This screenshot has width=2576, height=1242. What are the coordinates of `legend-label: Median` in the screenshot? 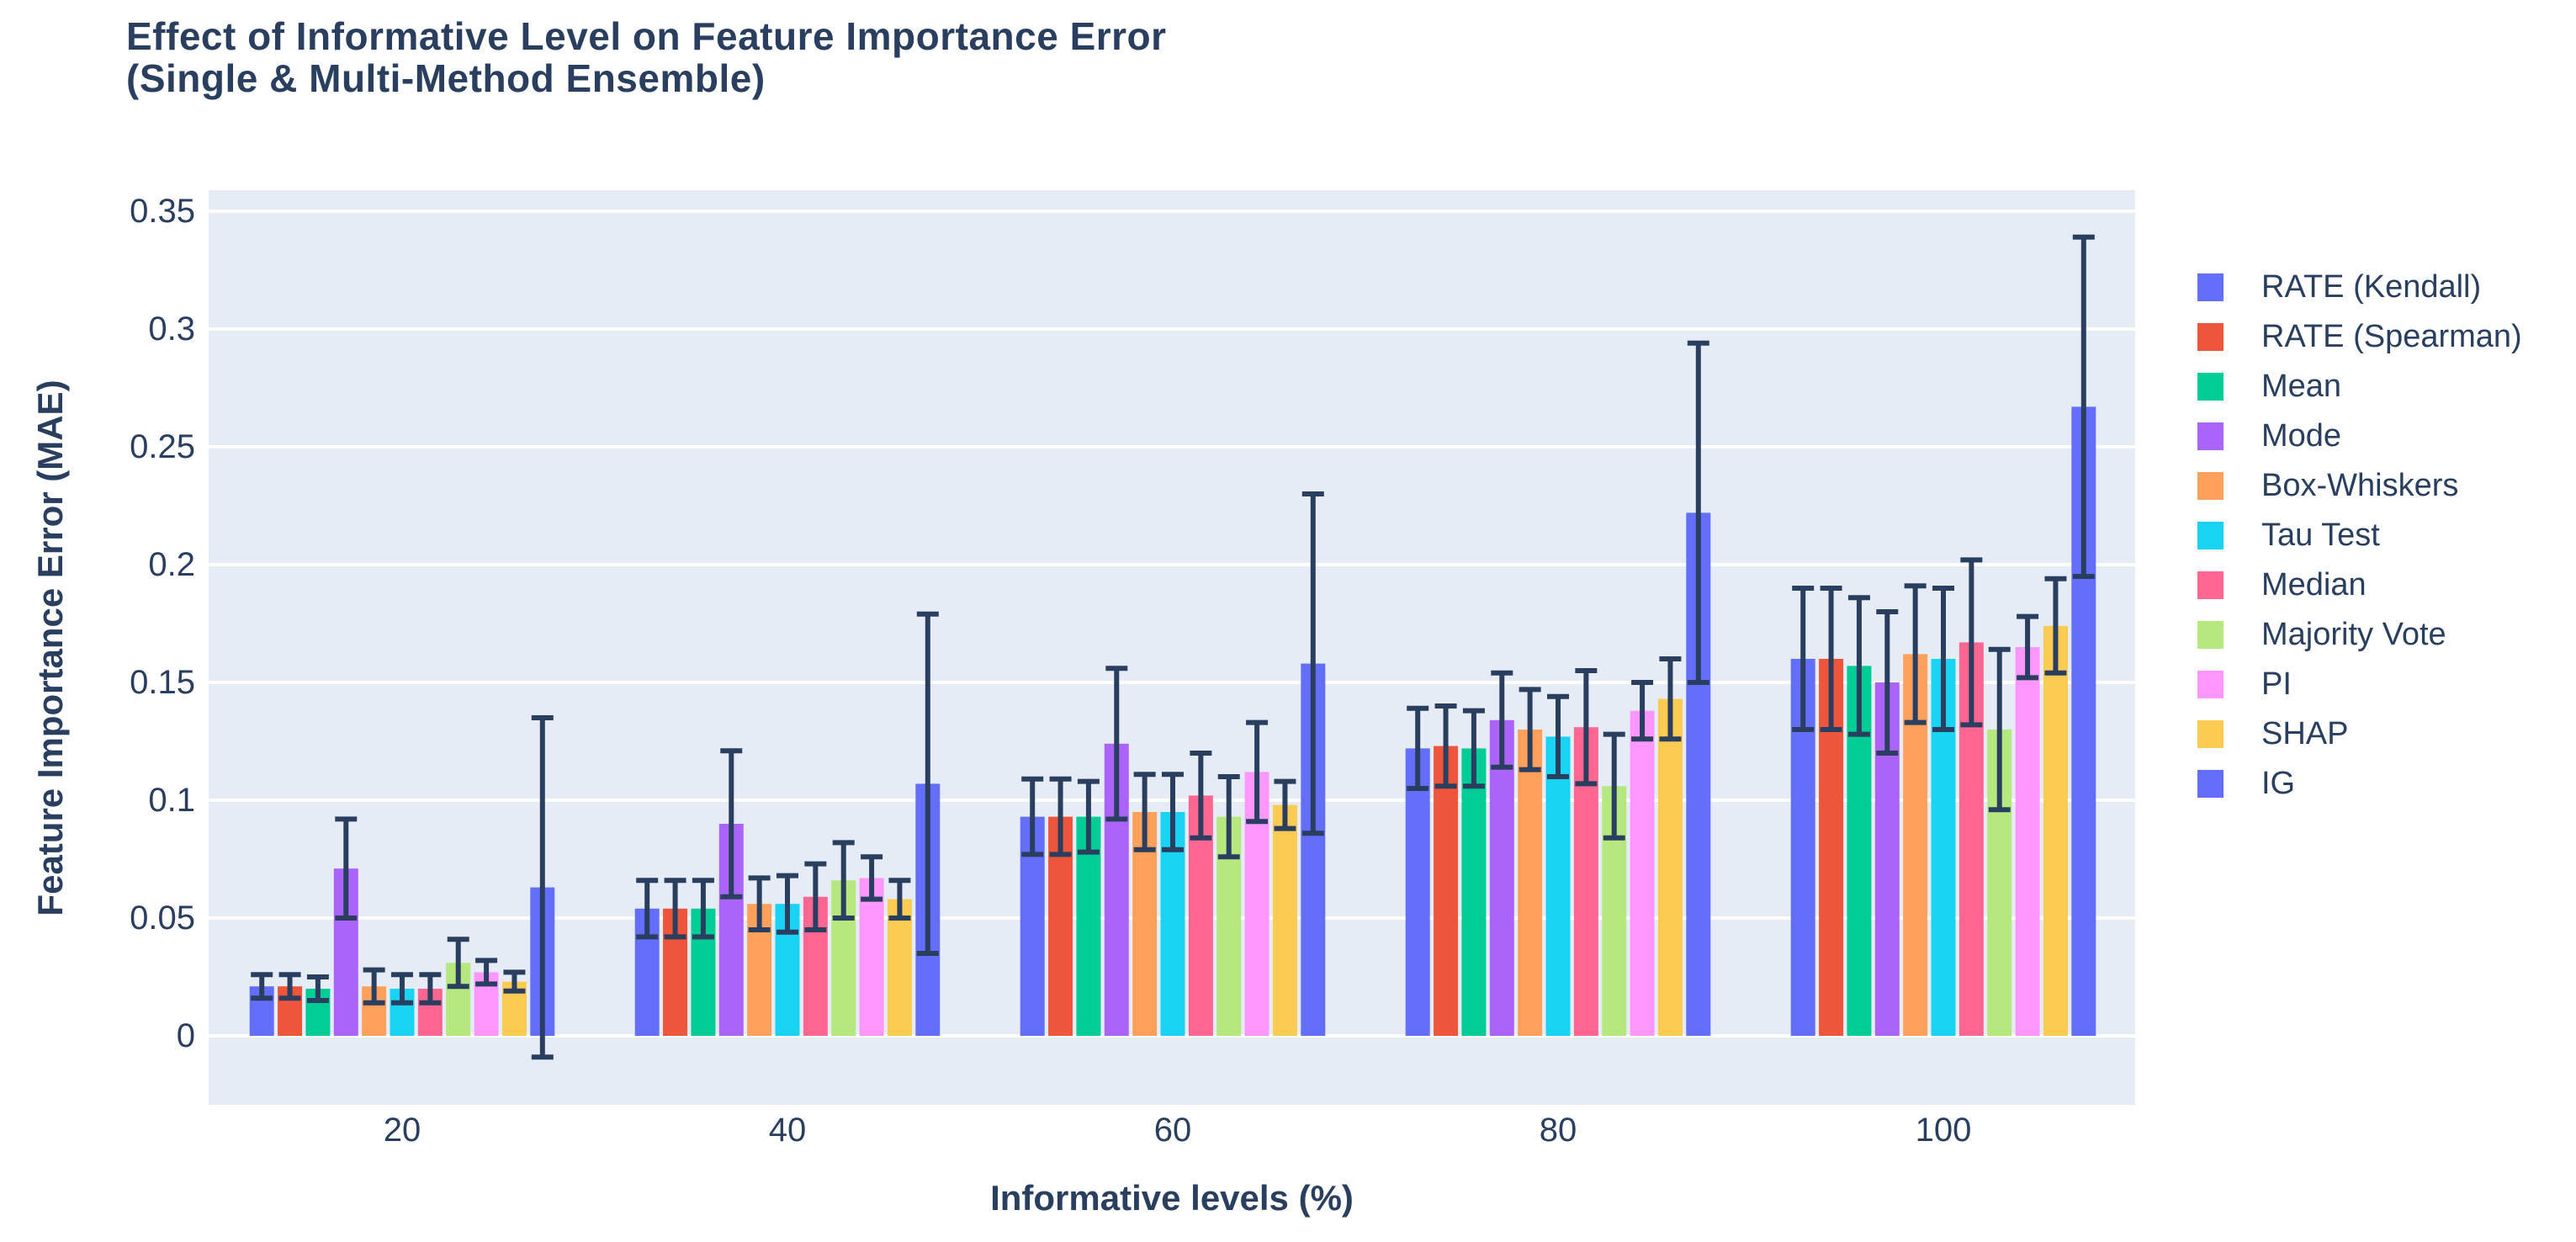 It's located at (2314, 584).